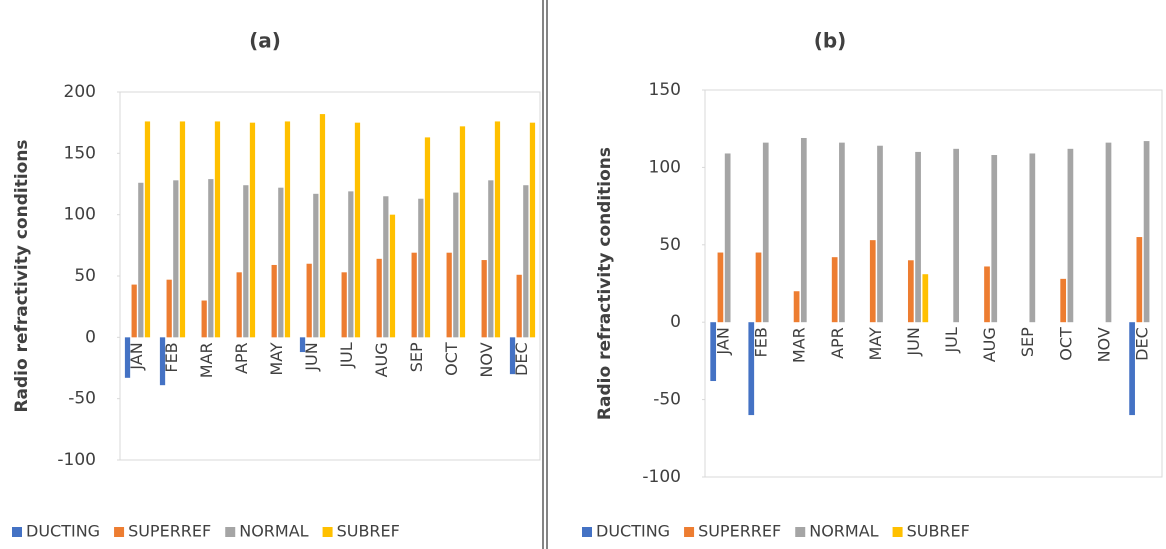 The width and height of the screenshot is (1166, 549). What do you see at coordinates (171, 357) in the screenshot?
I see `x-tick-label: FEB` at bounding box center [171, 357].